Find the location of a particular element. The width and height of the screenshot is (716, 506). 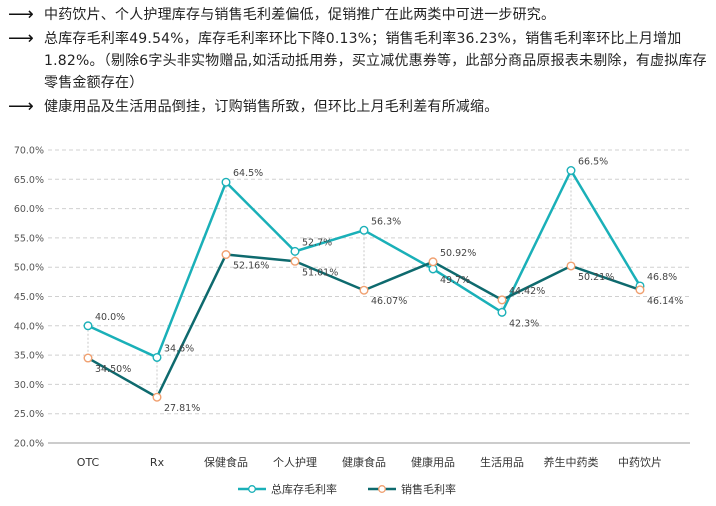

data-label: 52.7% is located at coordinates (317, 242).